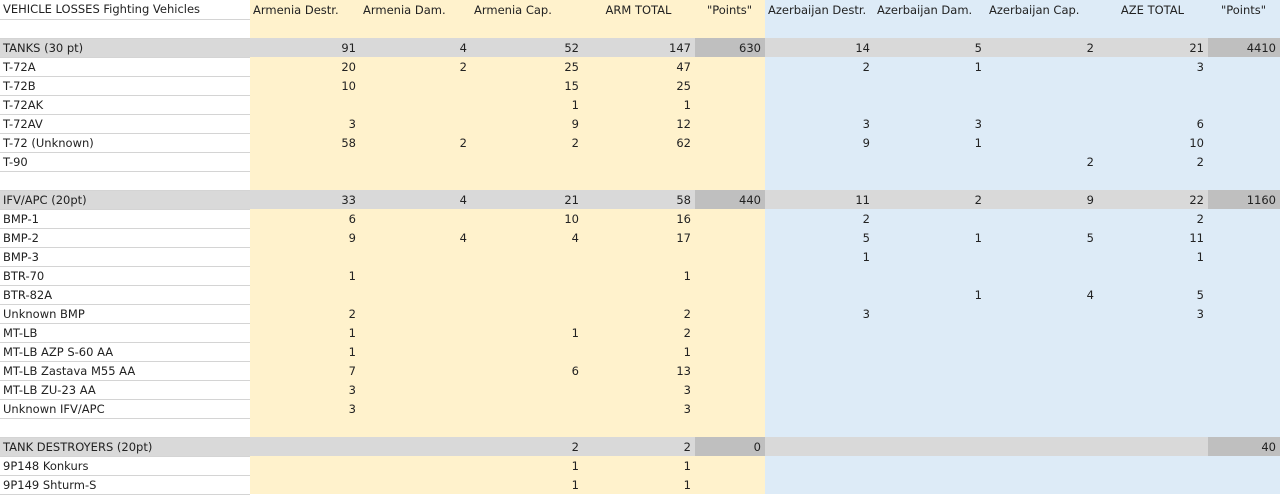 The height and width of the screenshot is (495, 1280). Describe the element at coordinates (930, 9) in the screenshot. I see `header-azerbaijan-damaged: Azerbaijan Dam.` at that location.